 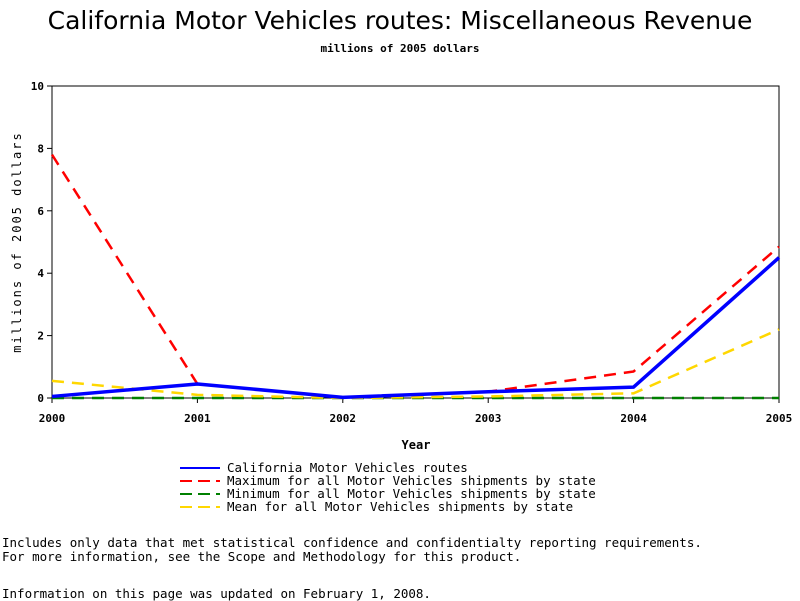 What do you see at coordinates (416, 411) in the screenshot?
I see `x-axis: 2000 2001 2002 2003 2004 2005` at bounding box center [416, 411].